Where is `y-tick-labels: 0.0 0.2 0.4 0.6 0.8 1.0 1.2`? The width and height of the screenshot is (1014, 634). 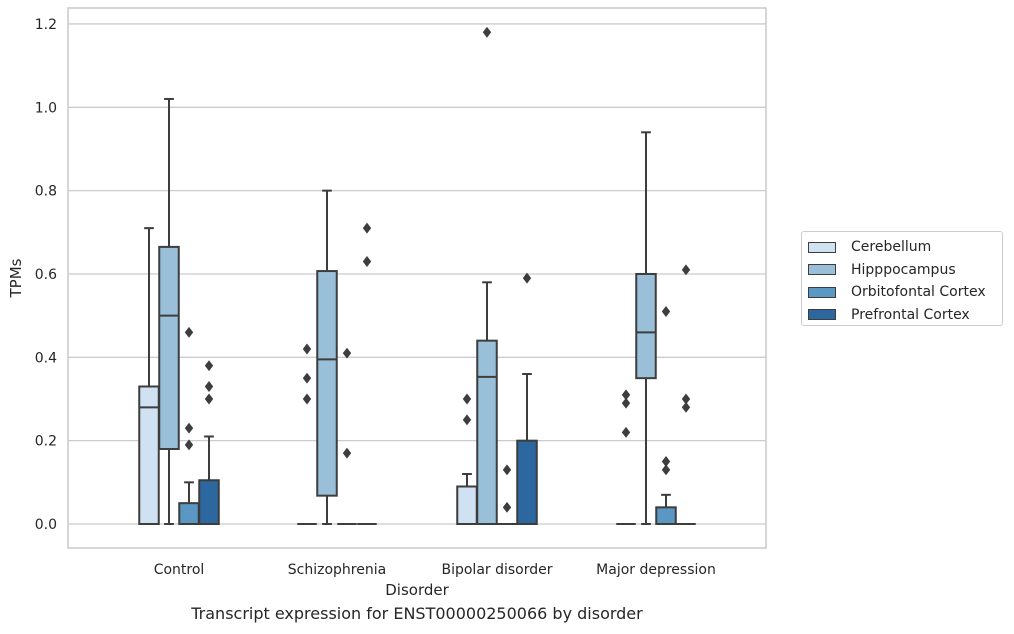
y-tick-labels: 0.0 0.2 0.4 0.6 0.8 1.0 1.2 is located at coordinates (46, 275).